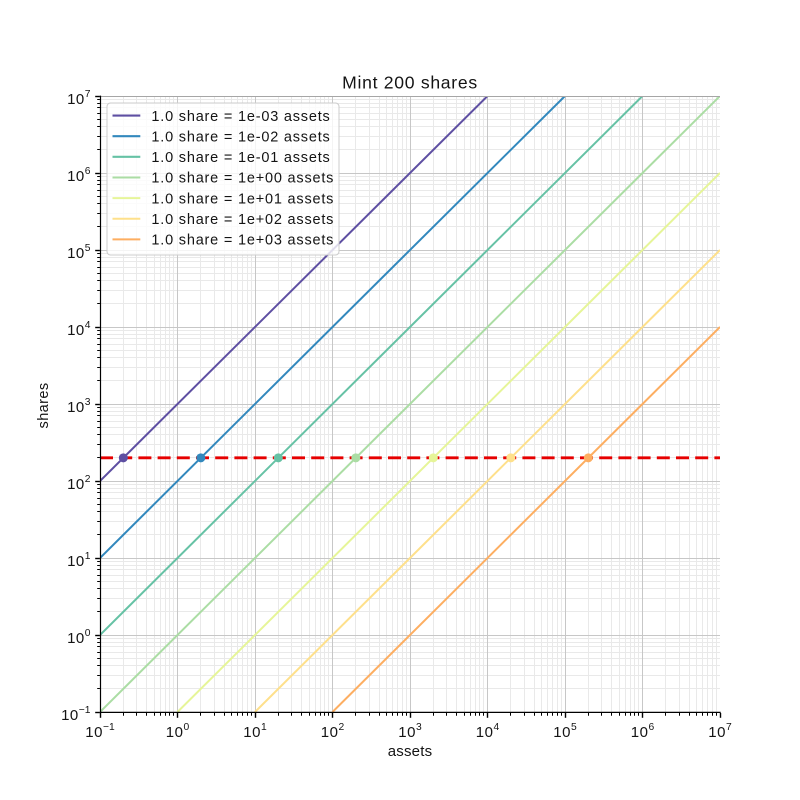 The height and width of the screenshot is (800, 800). Describe the element at coordinates (240, 158) in the screenshot. I see `svg-text: 1.0 share = 1e-01 assets` at that location.